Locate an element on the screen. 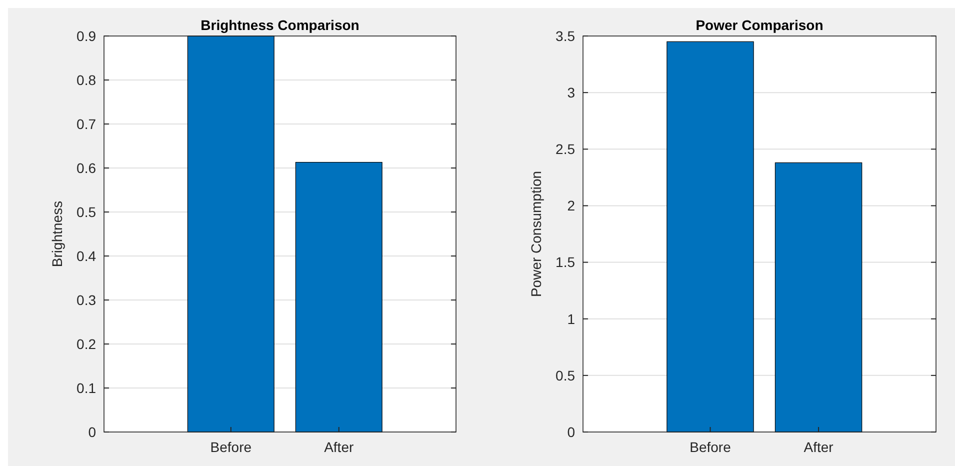 The image size is (955, 466). y-tick-label: 3.5 is located at coordinates (566, 36).